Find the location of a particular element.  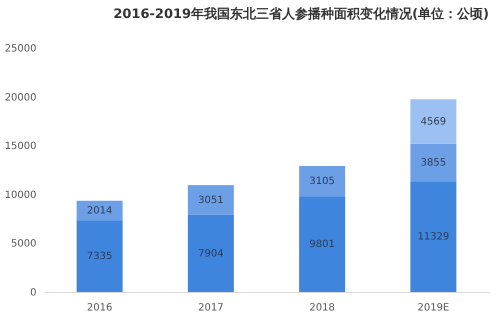

data-label: 3855 is located at coordinates (433, 163).